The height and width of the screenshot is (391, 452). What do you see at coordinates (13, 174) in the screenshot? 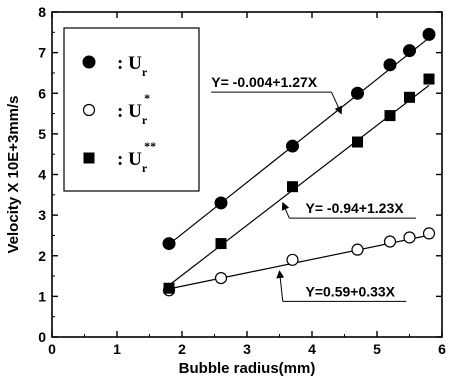
I see `y-axis-title: Velocity X 10E+3mm/s` at bounding box center [13, 174].